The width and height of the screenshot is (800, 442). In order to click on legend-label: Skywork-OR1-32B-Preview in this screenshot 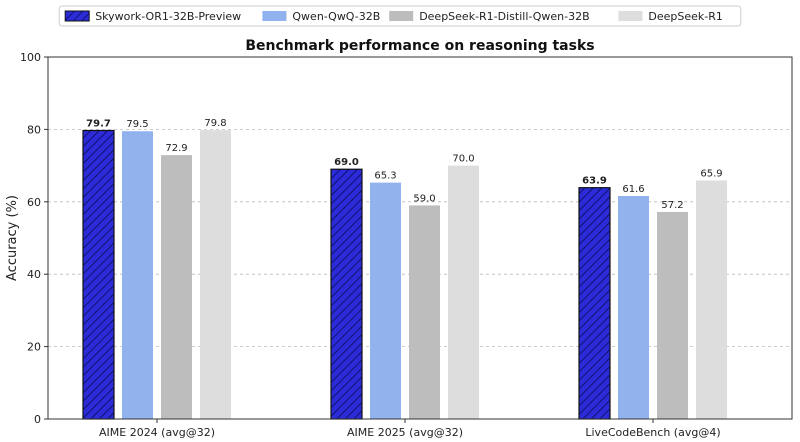, I will do `click(168, 16)`.